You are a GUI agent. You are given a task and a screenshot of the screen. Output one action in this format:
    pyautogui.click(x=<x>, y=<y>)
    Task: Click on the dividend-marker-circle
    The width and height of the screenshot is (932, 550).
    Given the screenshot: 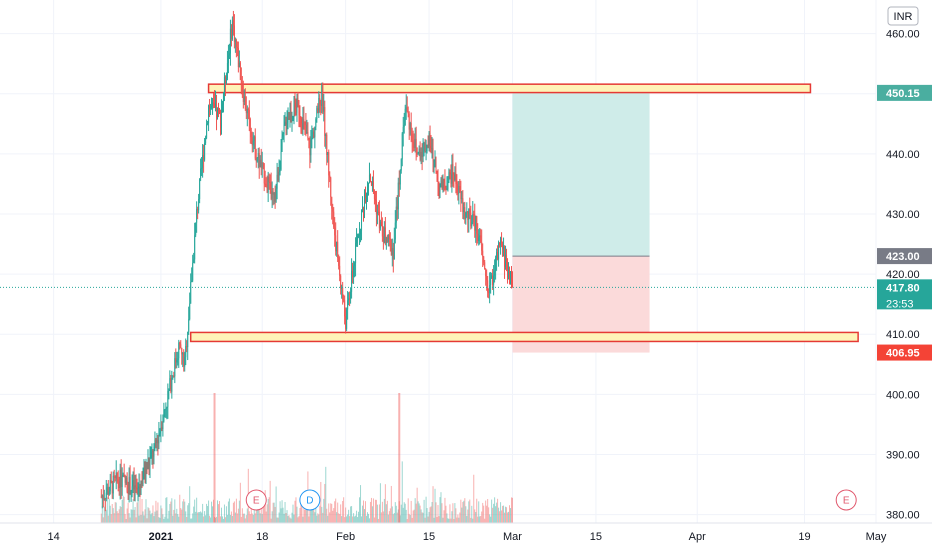 What is the action you would take?
    pyautogui.click(x=310, y=500)
    